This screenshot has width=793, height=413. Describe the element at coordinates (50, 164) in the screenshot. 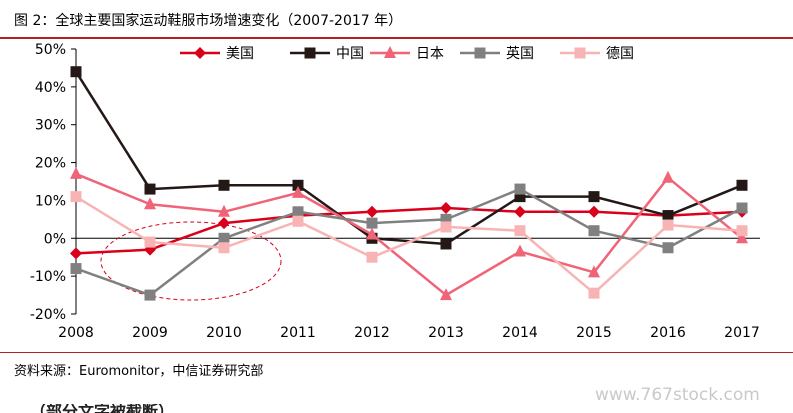

I see `y-tick-label: 20%` at that location.